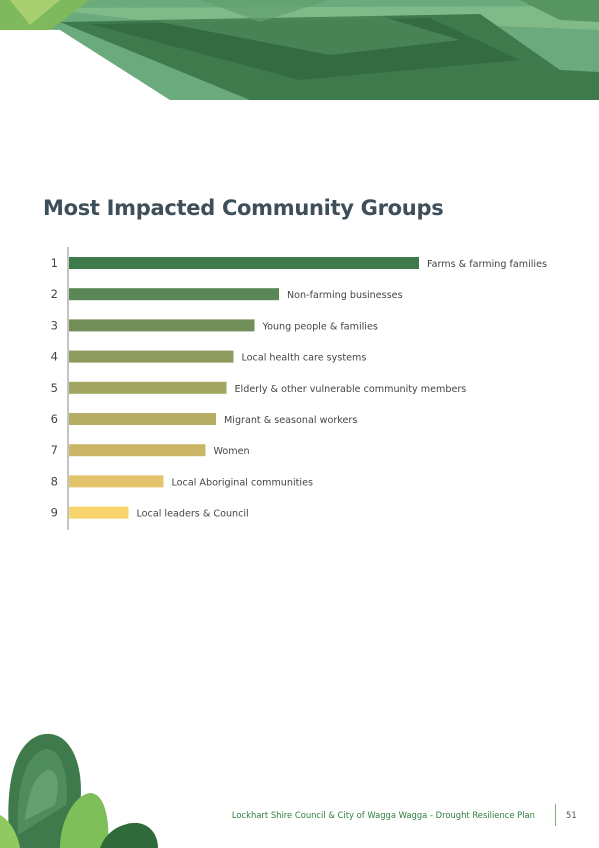 Image resolution: width=599 pixels, height=848 pixels. What do you see at coordinates (54, 419) in the screenshot?
I see `rank-label: 6` at bounding box center [54, 419].